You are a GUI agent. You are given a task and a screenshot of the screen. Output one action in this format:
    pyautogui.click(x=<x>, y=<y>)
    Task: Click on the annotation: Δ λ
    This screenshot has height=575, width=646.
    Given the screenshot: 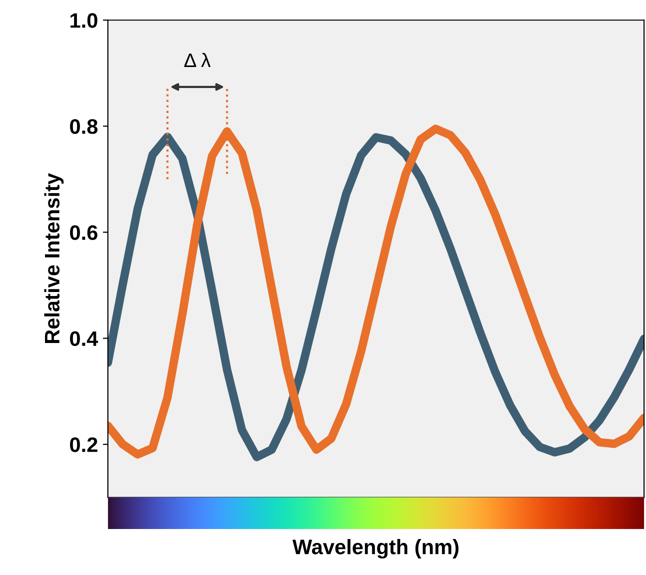 What is the action you would take?
    pyautogui.click(x=197, y=59)
    